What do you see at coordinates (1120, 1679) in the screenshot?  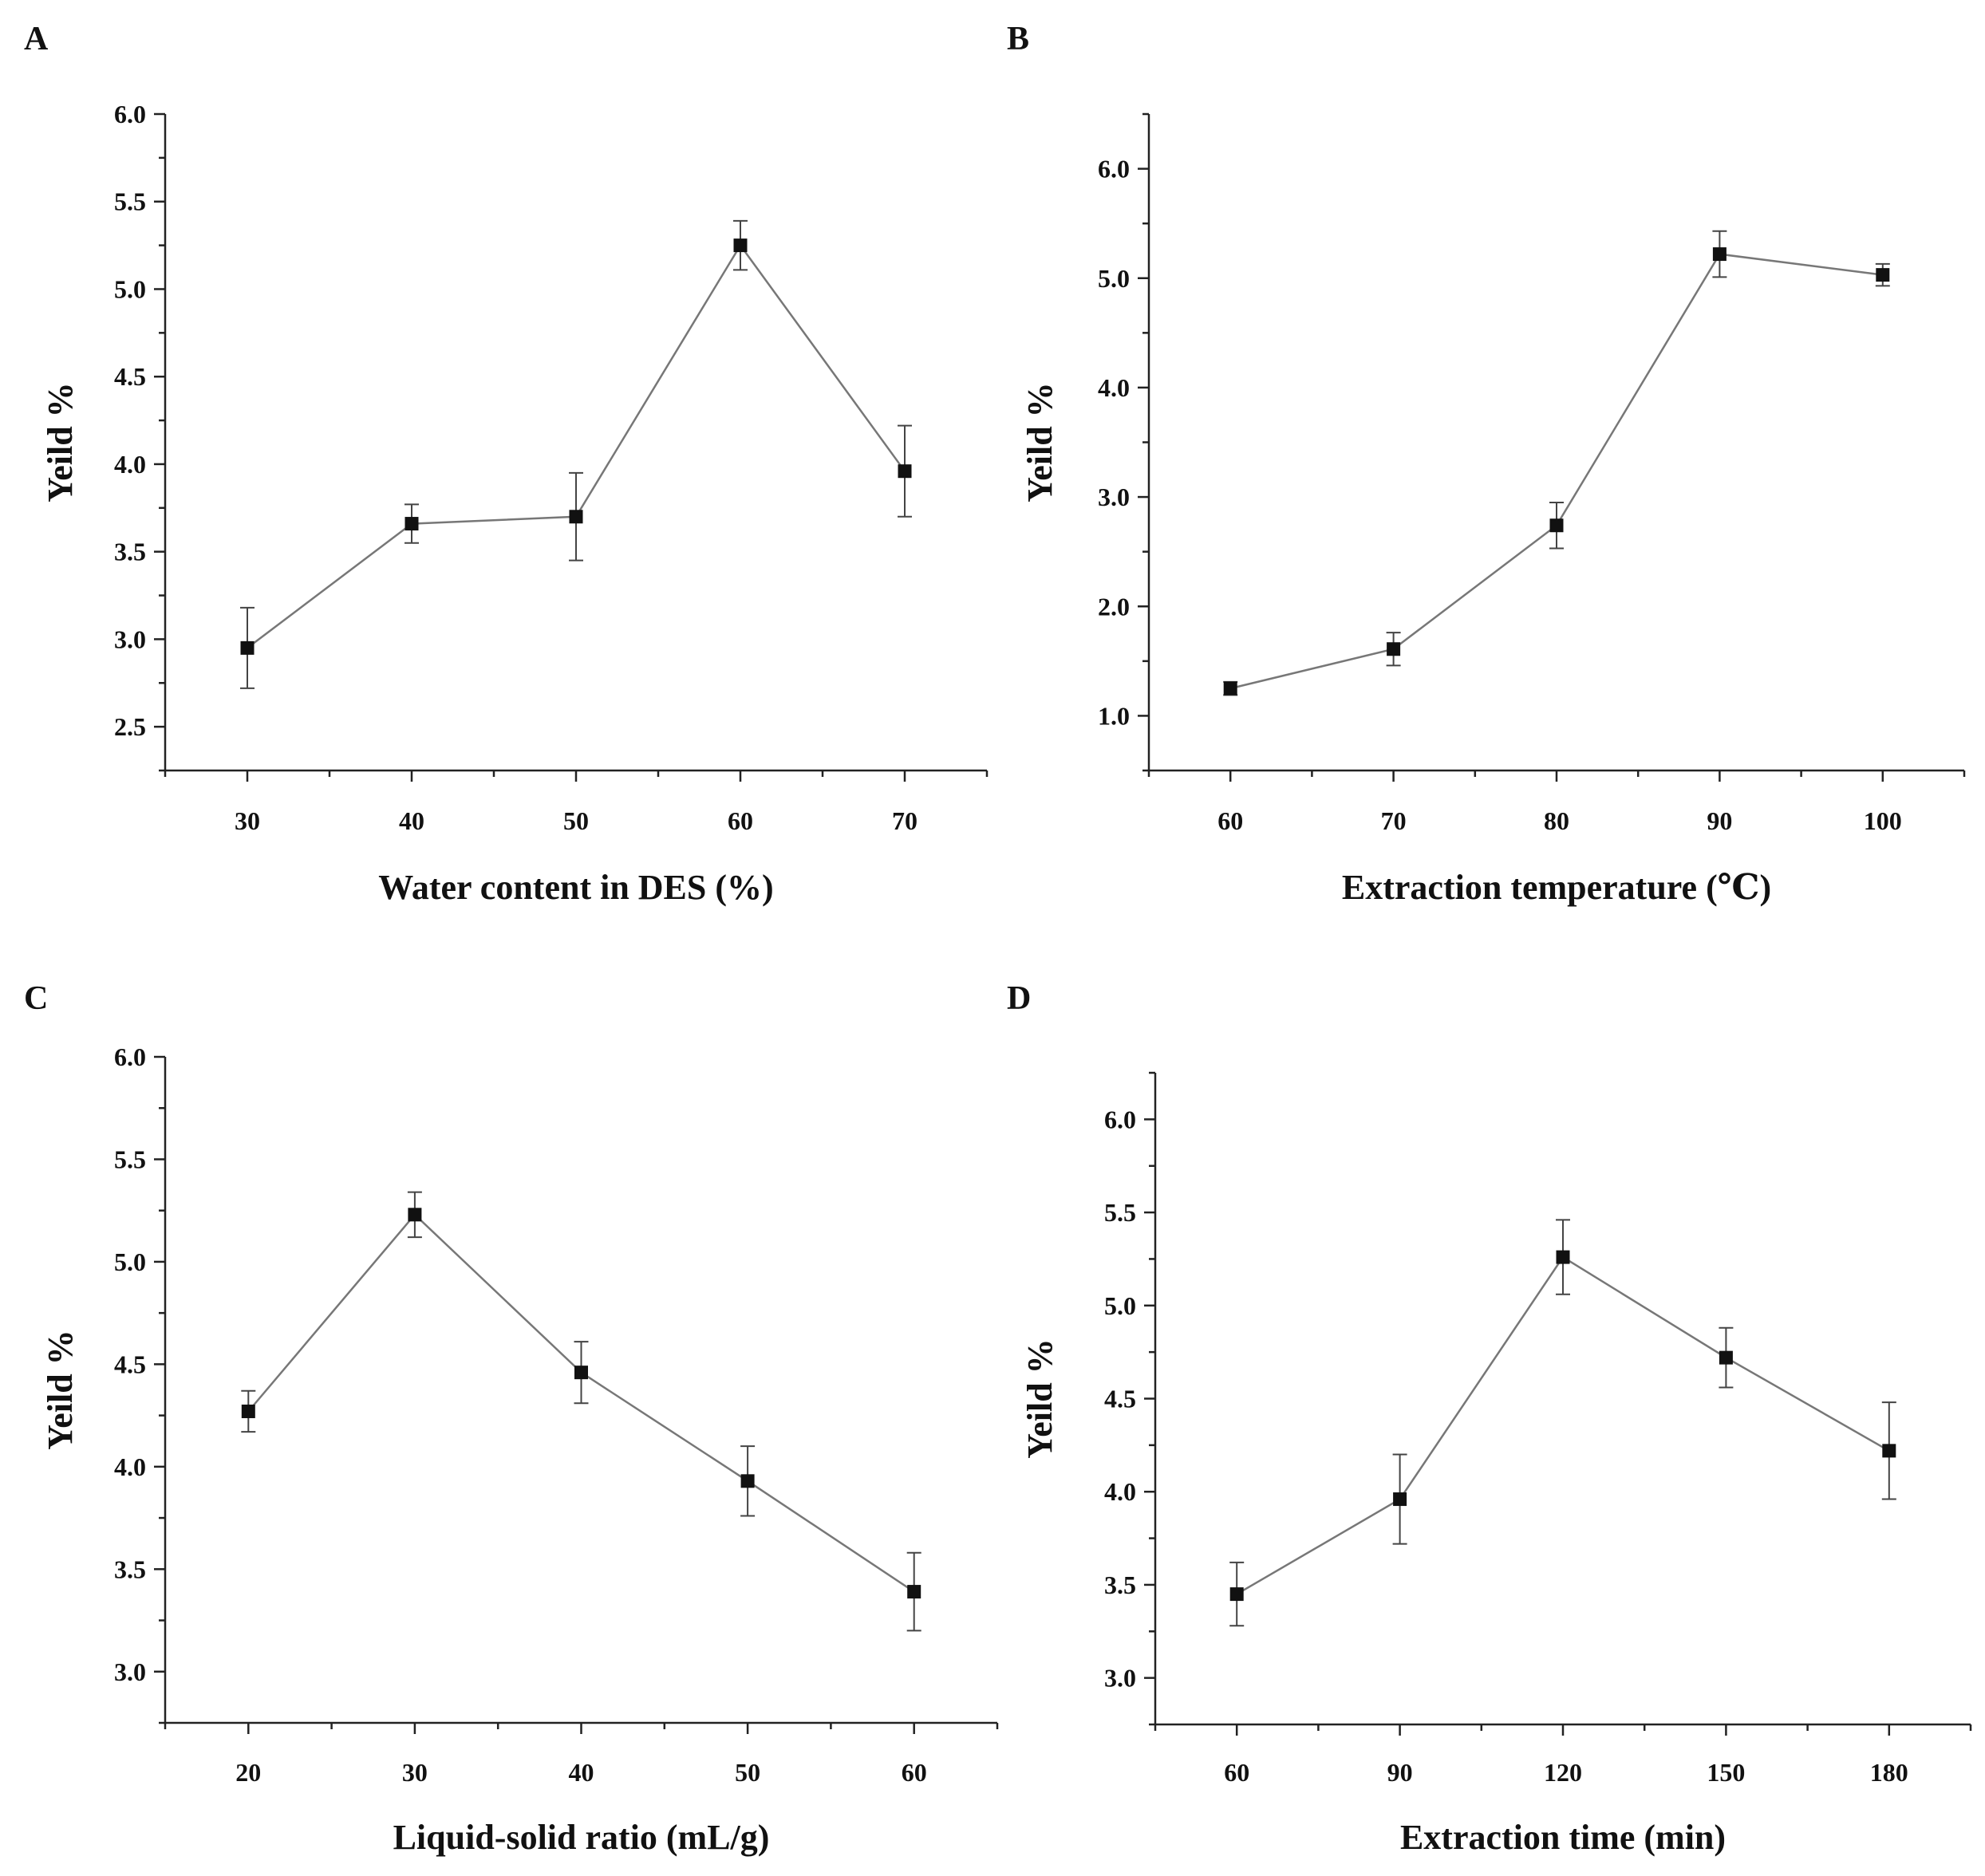 I see `y-tick-label-d: 3.0` at bounding box center [1120, 1679].